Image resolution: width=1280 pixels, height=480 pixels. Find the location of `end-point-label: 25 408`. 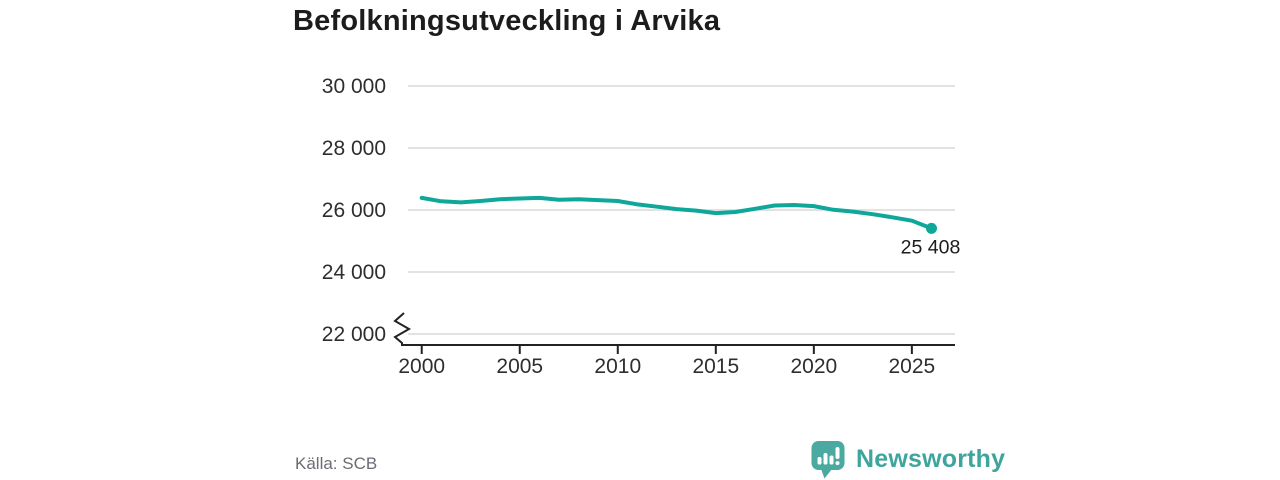

end-point-label: 25 408 is located at coordinates (931, 247).